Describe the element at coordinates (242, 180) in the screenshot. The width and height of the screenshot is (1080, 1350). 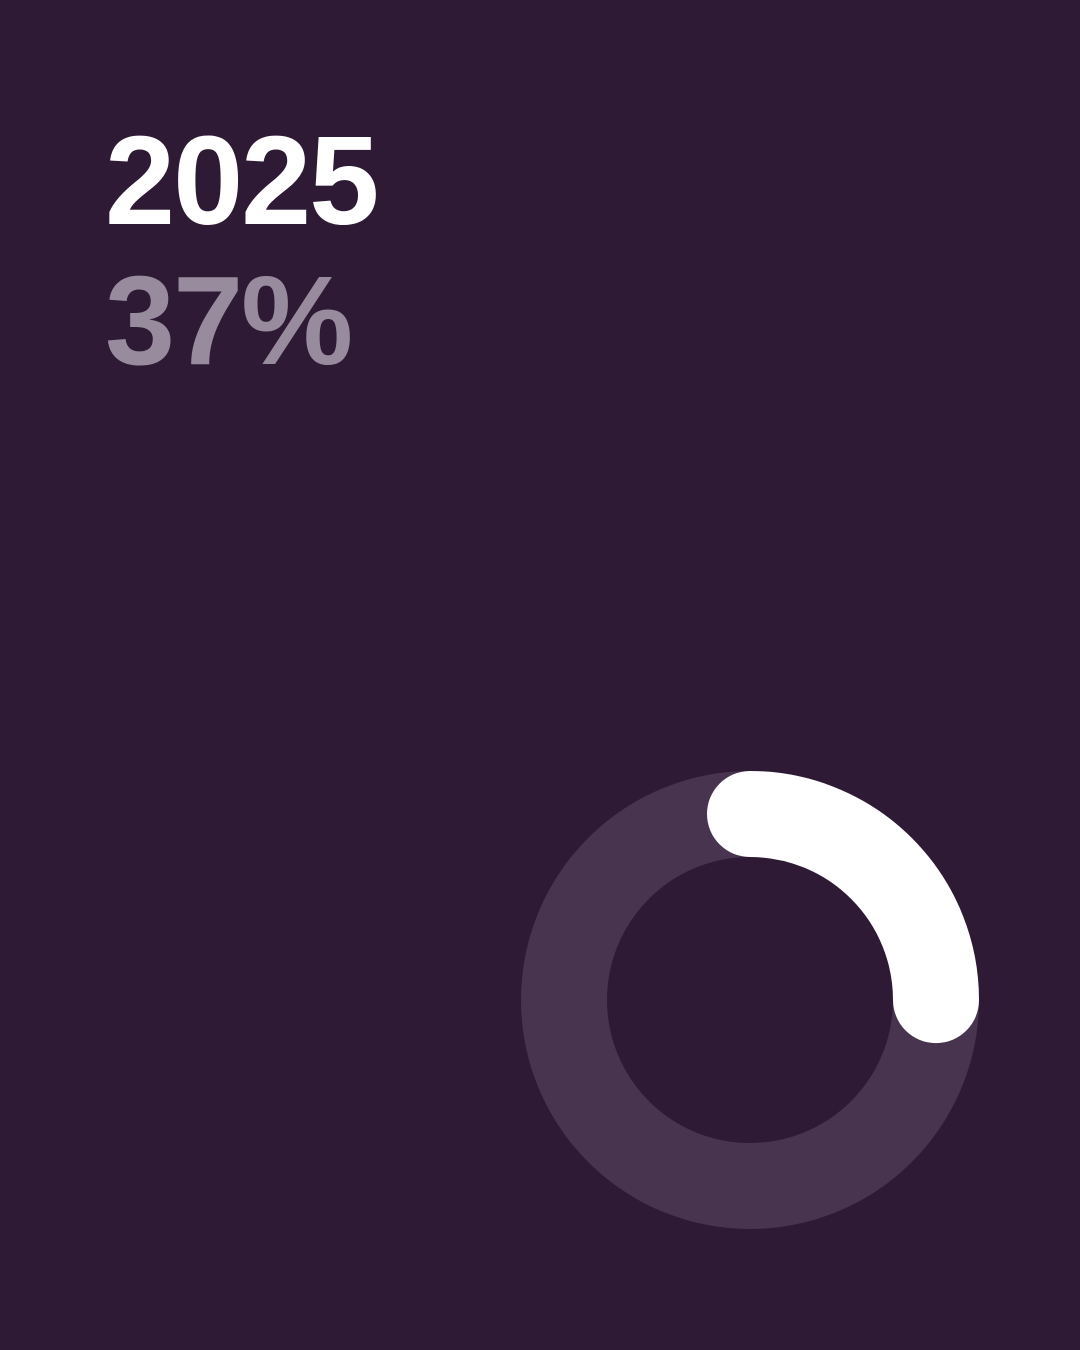
I see `year-label: 2025` at that location.